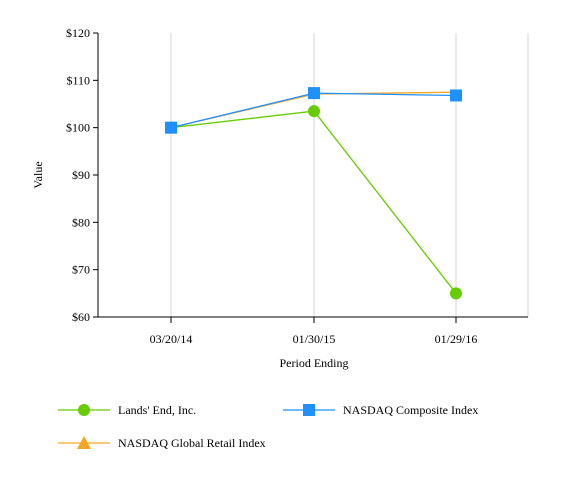 Image resolution: width=561 pixels, height=480 pixels. What do you see at coordinates (78, 128) in the screenshot?
I see `y-tick-label: $100` at bounding box center [78, 128].